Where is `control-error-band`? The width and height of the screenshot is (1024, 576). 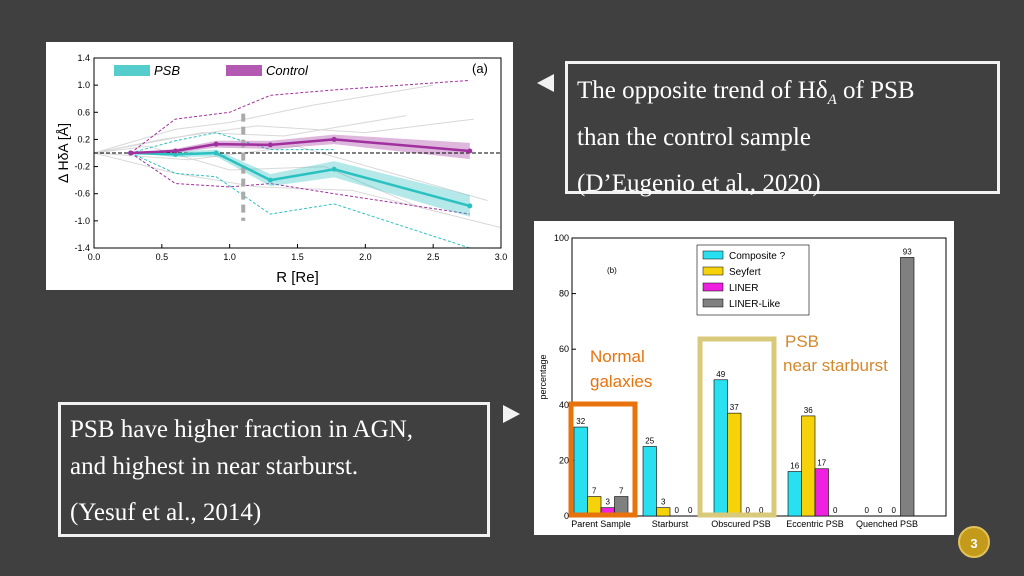 control-error-band is located at coordinates (300, 147).